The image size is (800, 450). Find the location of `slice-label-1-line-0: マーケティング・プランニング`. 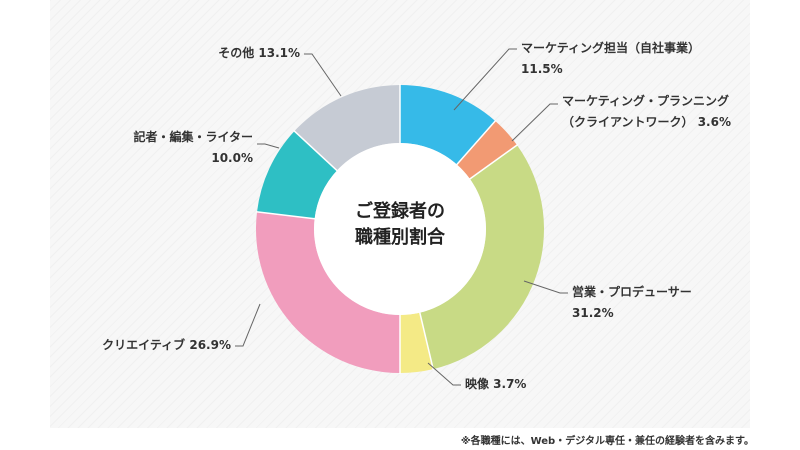

slice-label-1-line-0: マーケティング・プランニング is located at coordinates (645, 100).